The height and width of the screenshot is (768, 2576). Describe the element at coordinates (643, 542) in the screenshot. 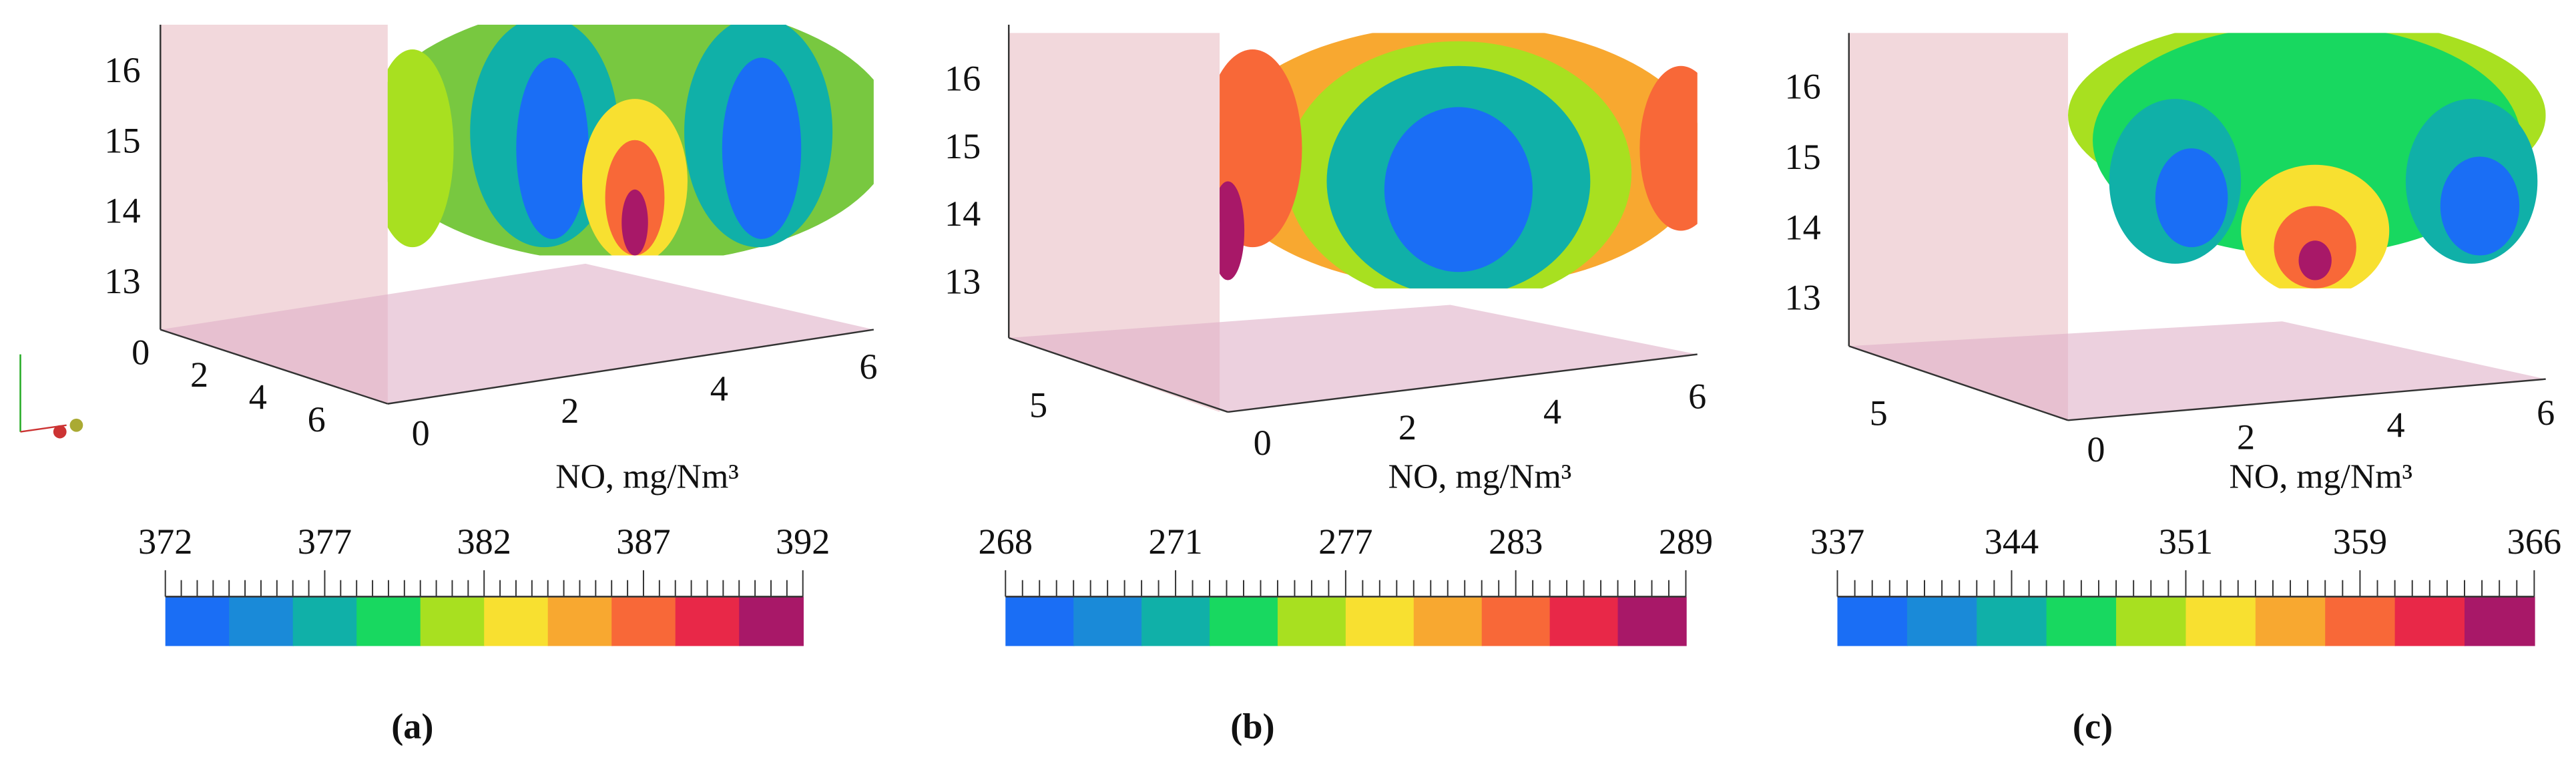

I see `colorbar-label: 387` at that location.